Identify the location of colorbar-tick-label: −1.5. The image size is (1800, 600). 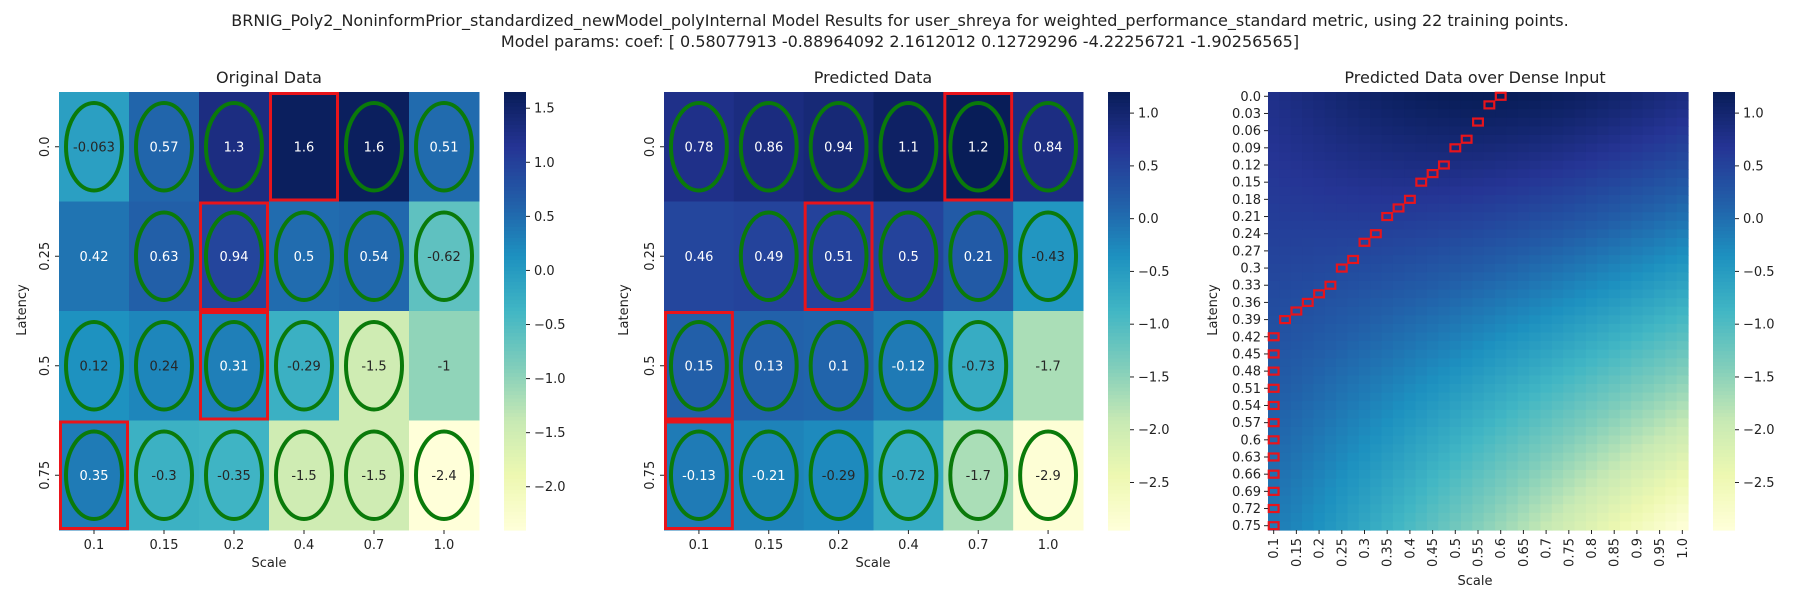
(550, 433).